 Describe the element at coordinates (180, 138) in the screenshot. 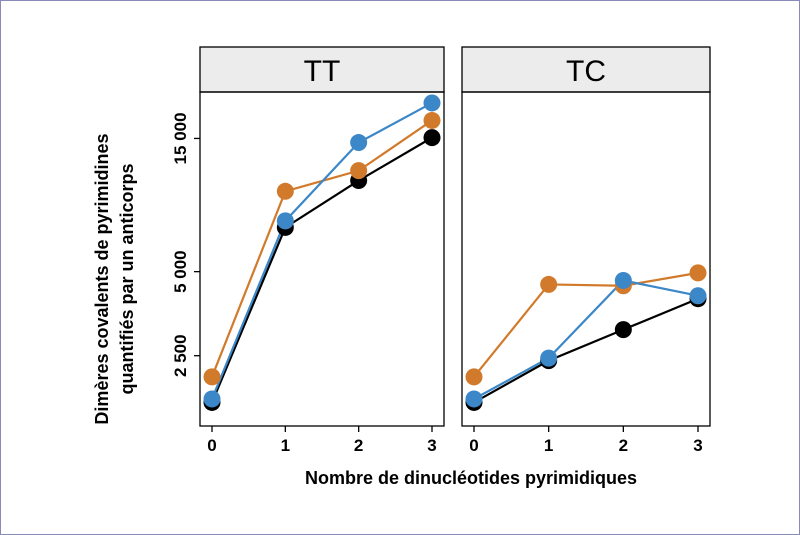

I see `y-tick-label: 15 000` at that location.